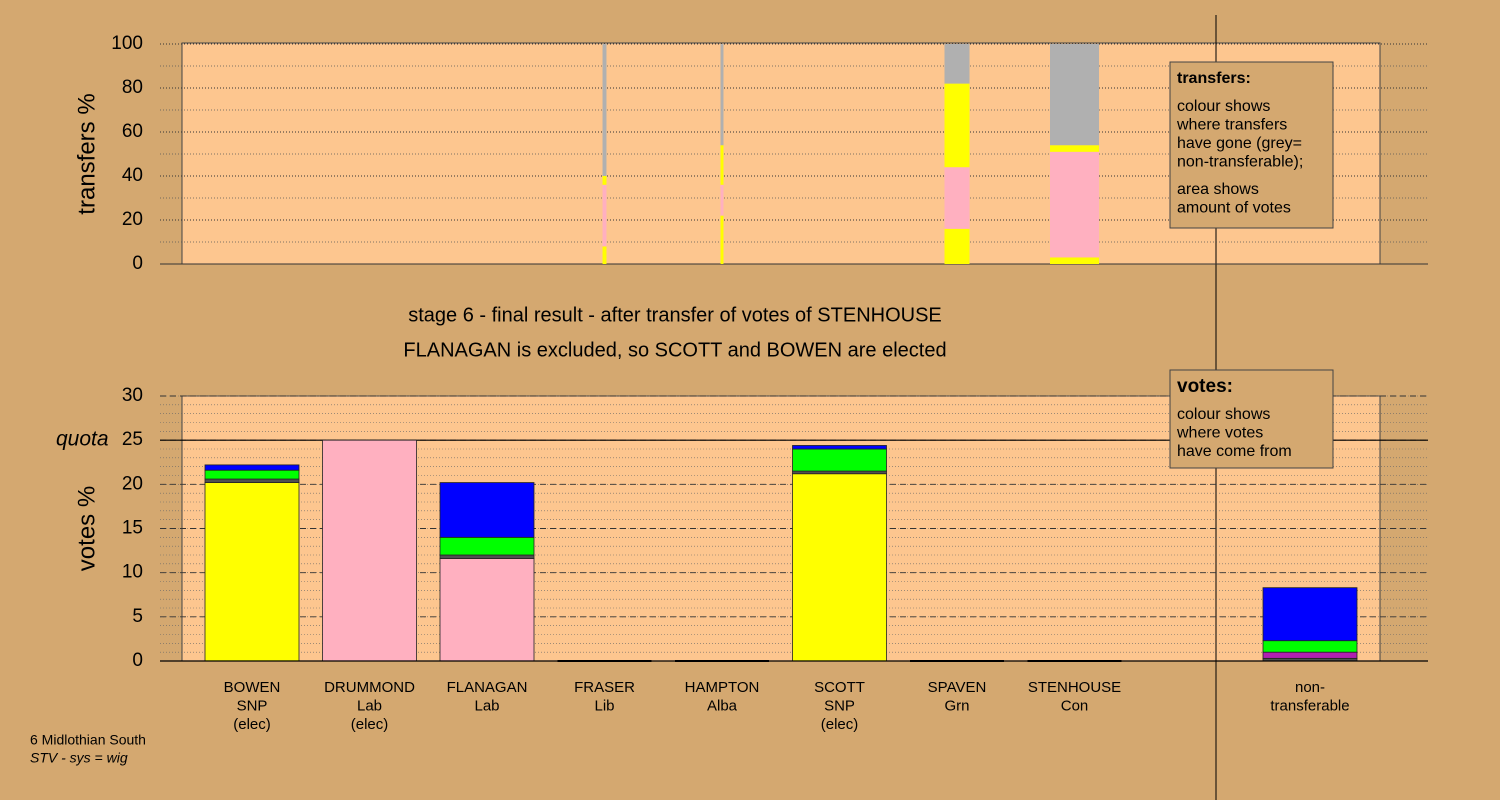 The height and width of the screenshot is (800, 1500). What do you see at coordinates (1214, 78) in the screenshot?
I see `legend-title: transfers:` at bounding box center [1214, 78].